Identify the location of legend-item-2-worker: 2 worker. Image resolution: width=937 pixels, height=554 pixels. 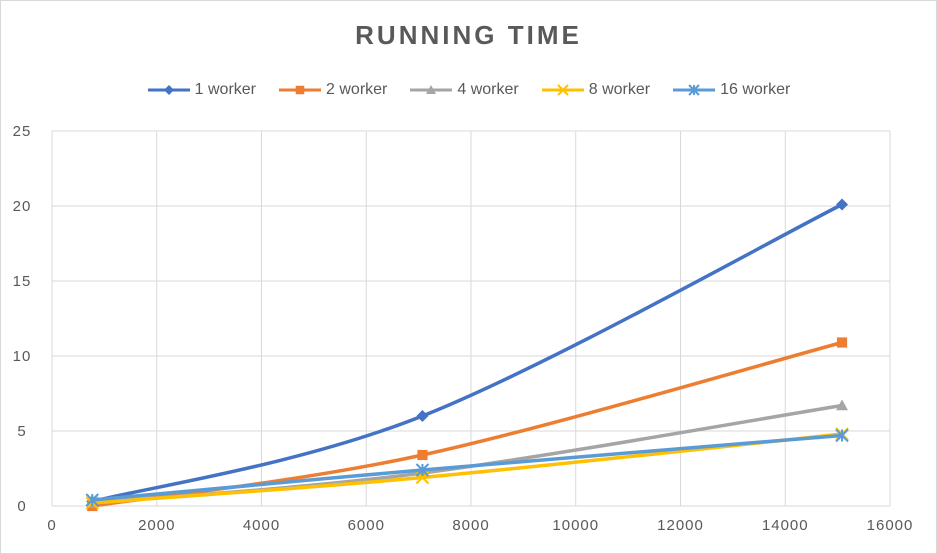
(332, 90).